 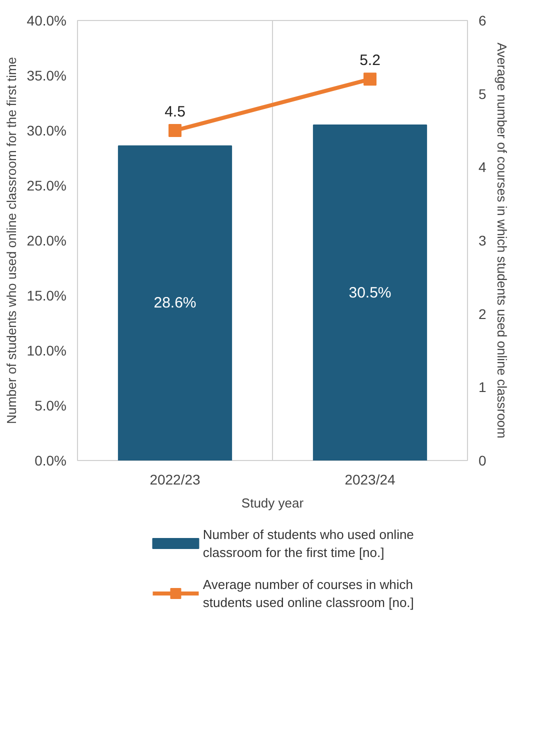 I want to click on y-tick-label: 35.0%, so click(x=46, y=76).